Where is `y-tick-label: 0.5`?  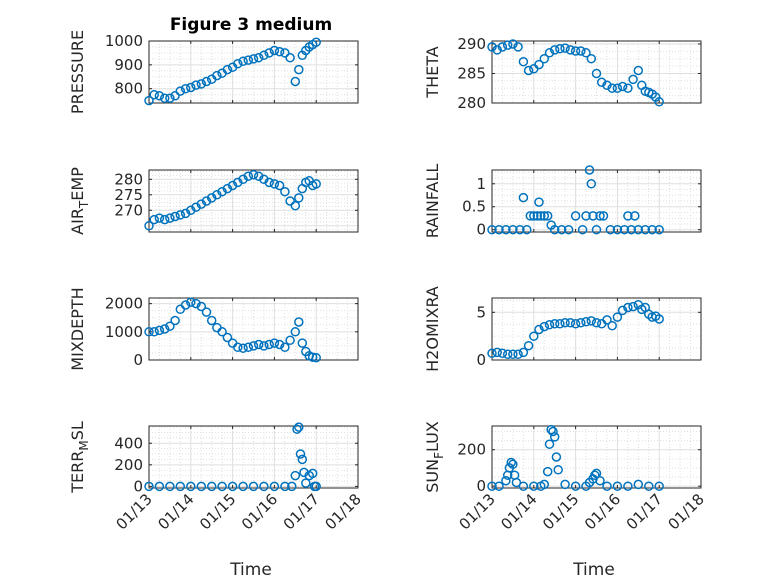
y-tick-label: 0.5 is located at coordinates (474, 207).